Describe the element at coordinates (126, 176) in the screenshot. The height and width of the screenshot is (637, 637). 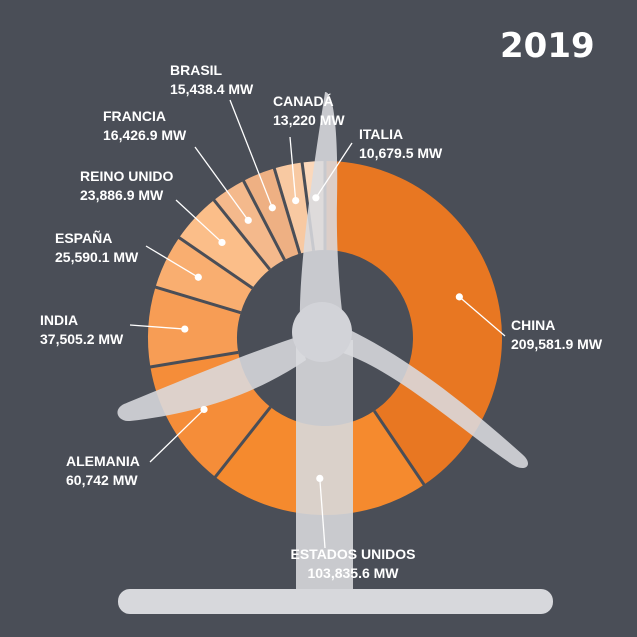
I see `category-label: REINO UNIDO` at that location.